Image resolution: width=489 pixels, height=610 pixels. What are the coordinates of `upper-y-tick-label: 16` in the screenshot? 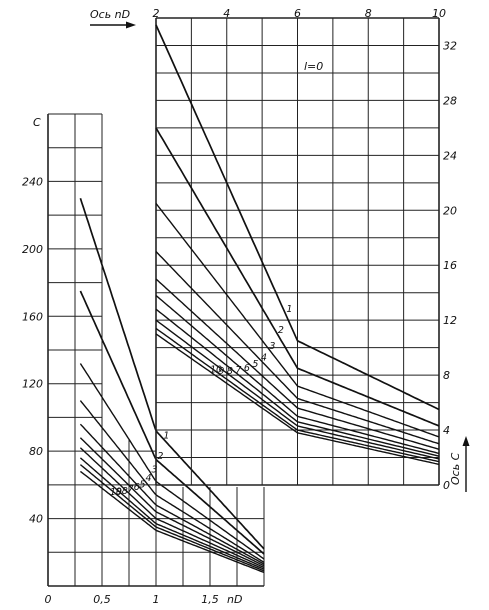 It's located at (450, 265).